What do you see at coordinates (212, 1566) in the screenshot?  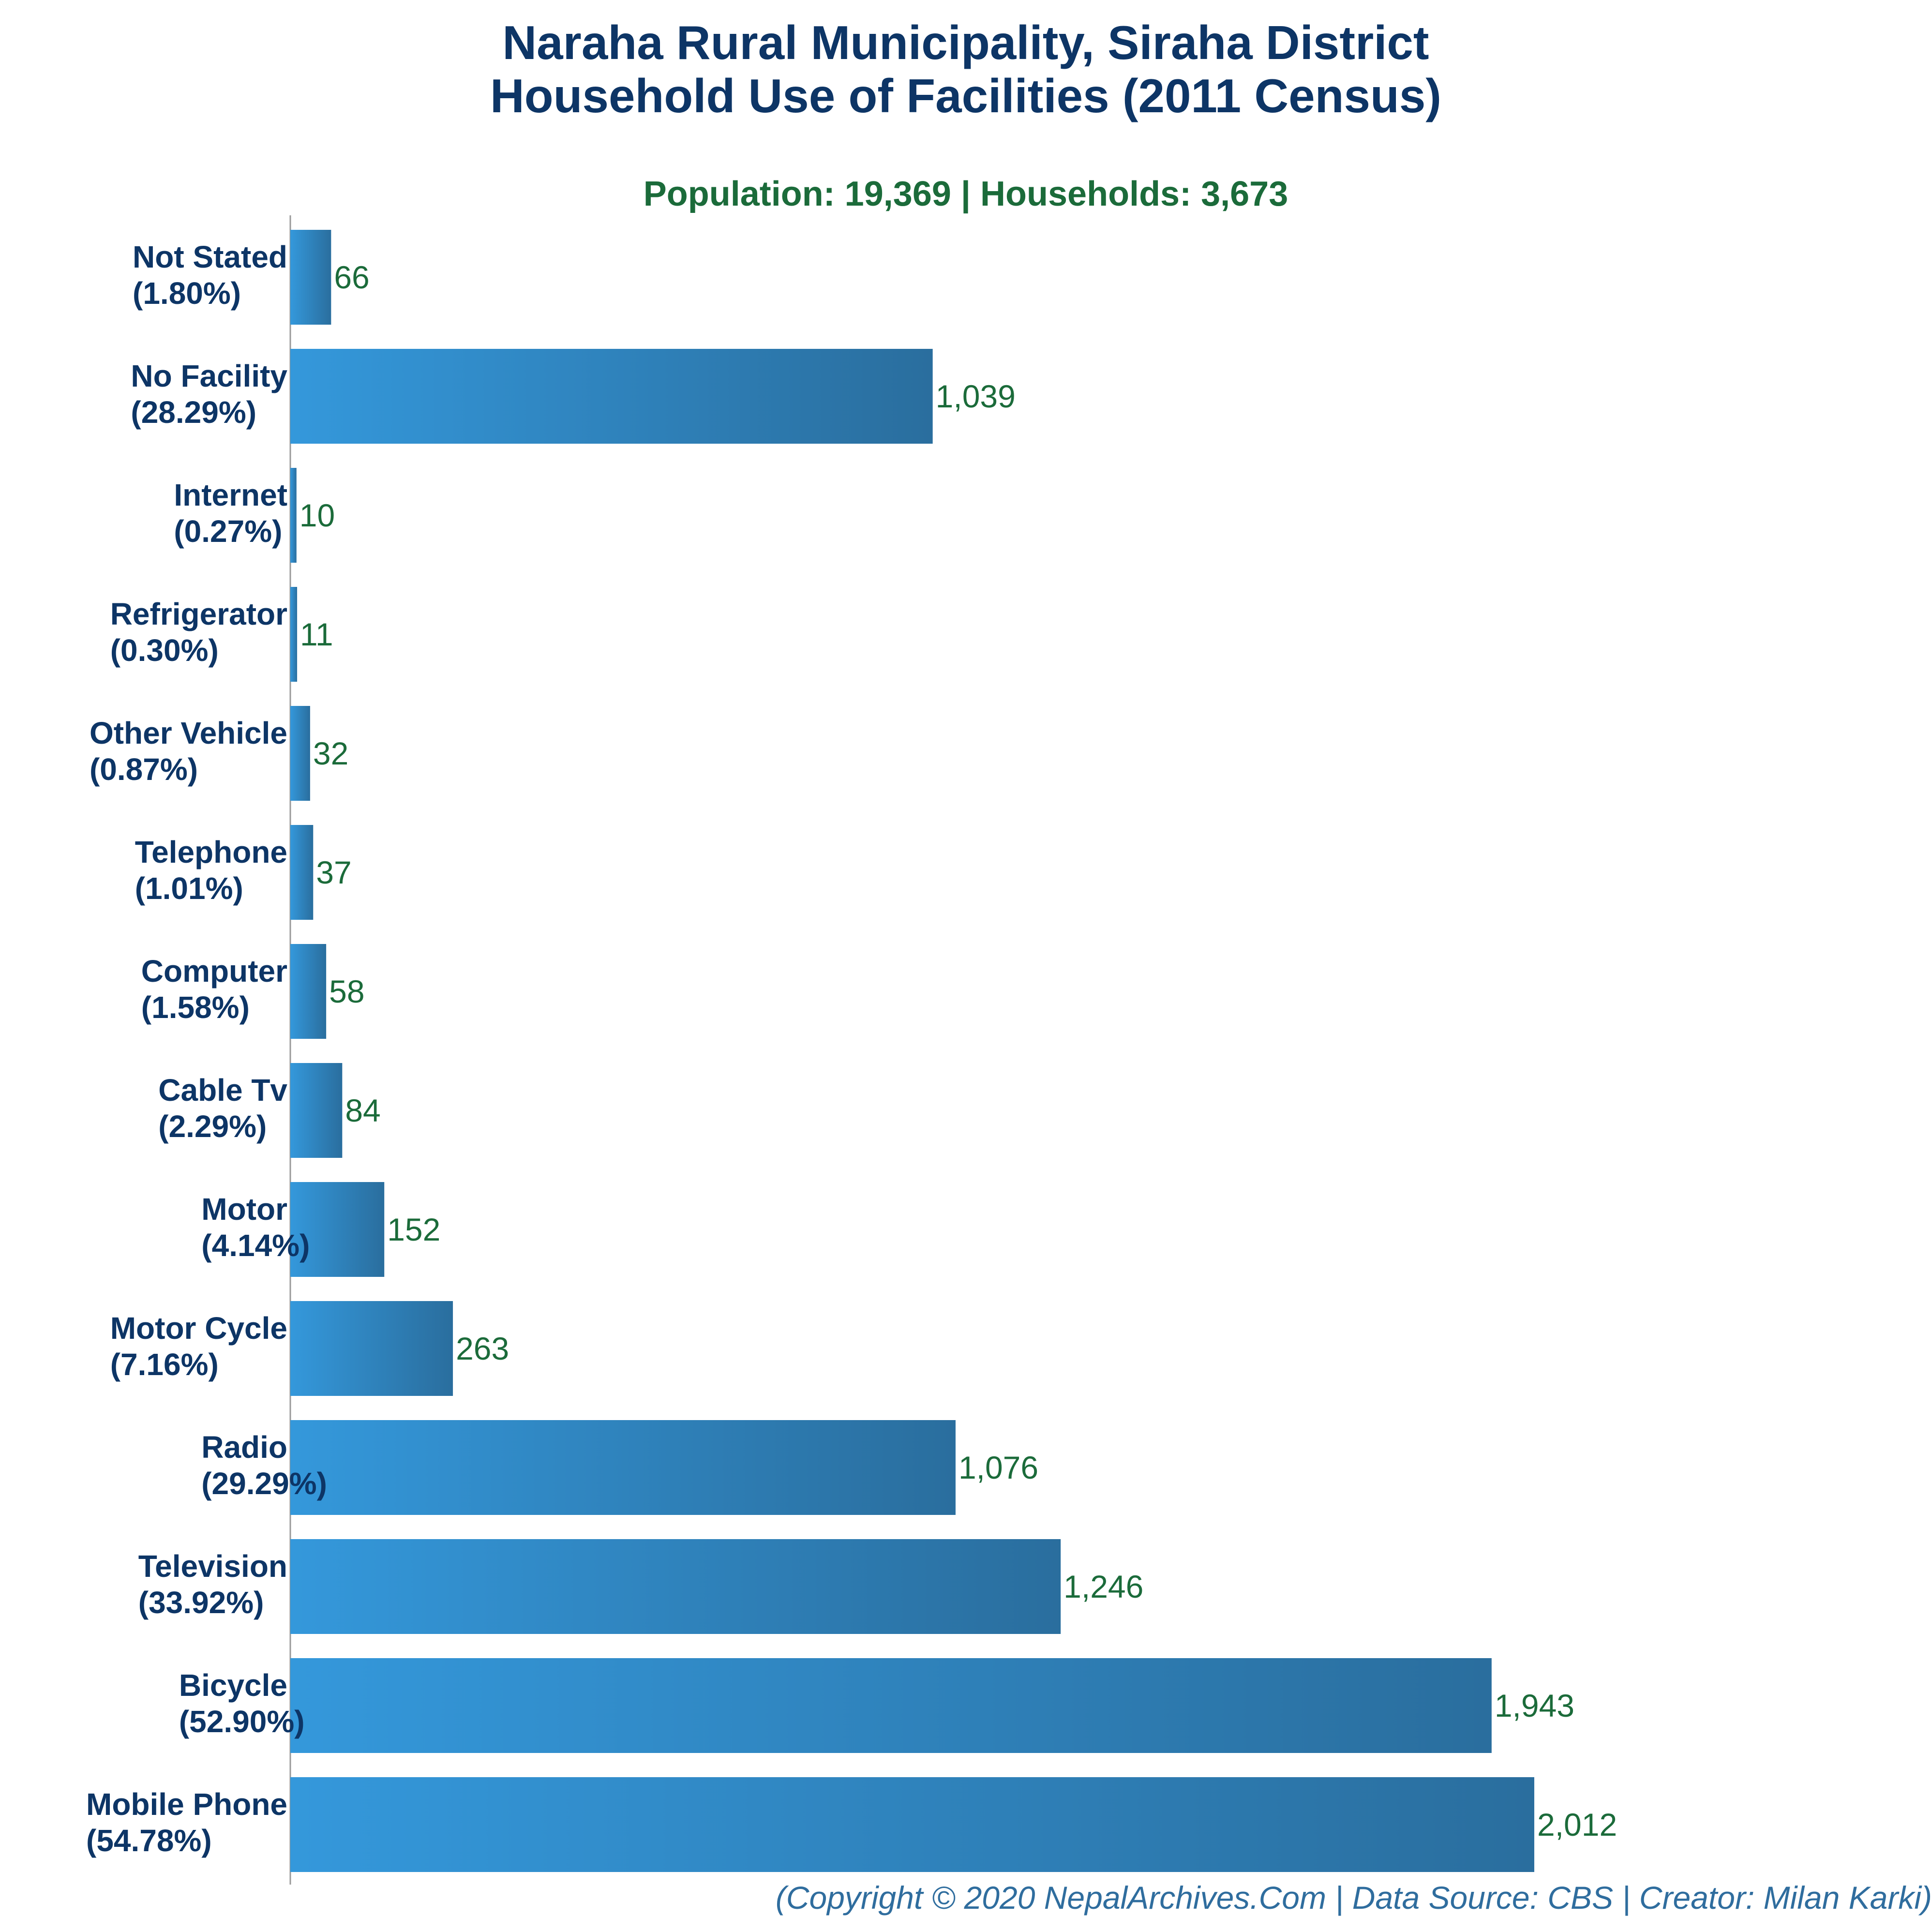 I see `category-label: Television` at bounding box center [212, 1566].